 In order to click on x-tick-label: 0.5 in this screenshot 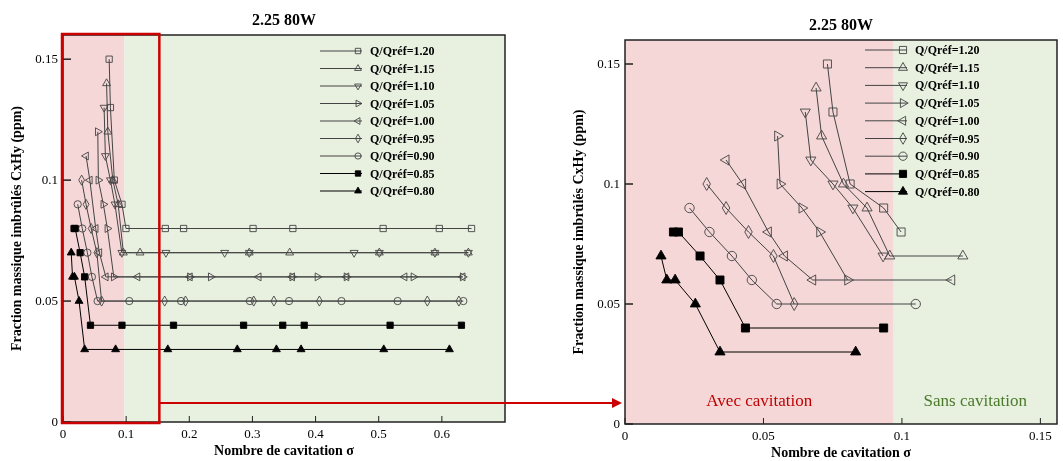, I will do `click(378, 433)`.